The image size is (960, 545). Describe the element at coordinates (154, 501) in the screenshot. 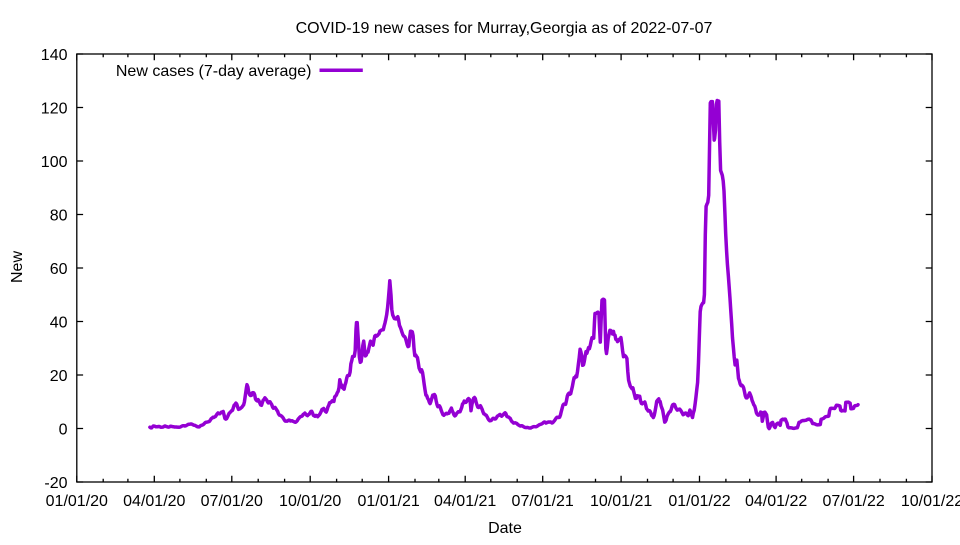

I see `svg-text: 04/01/20` at that location.